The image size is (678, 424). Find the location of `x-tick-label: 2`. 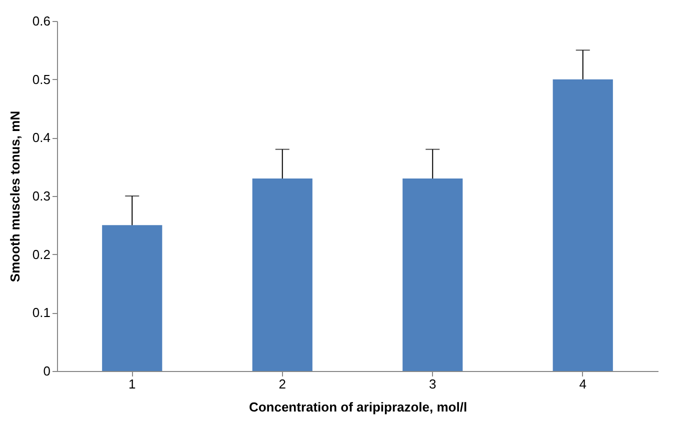

x-tick-label: 2 is located at coordinates (282, 384).